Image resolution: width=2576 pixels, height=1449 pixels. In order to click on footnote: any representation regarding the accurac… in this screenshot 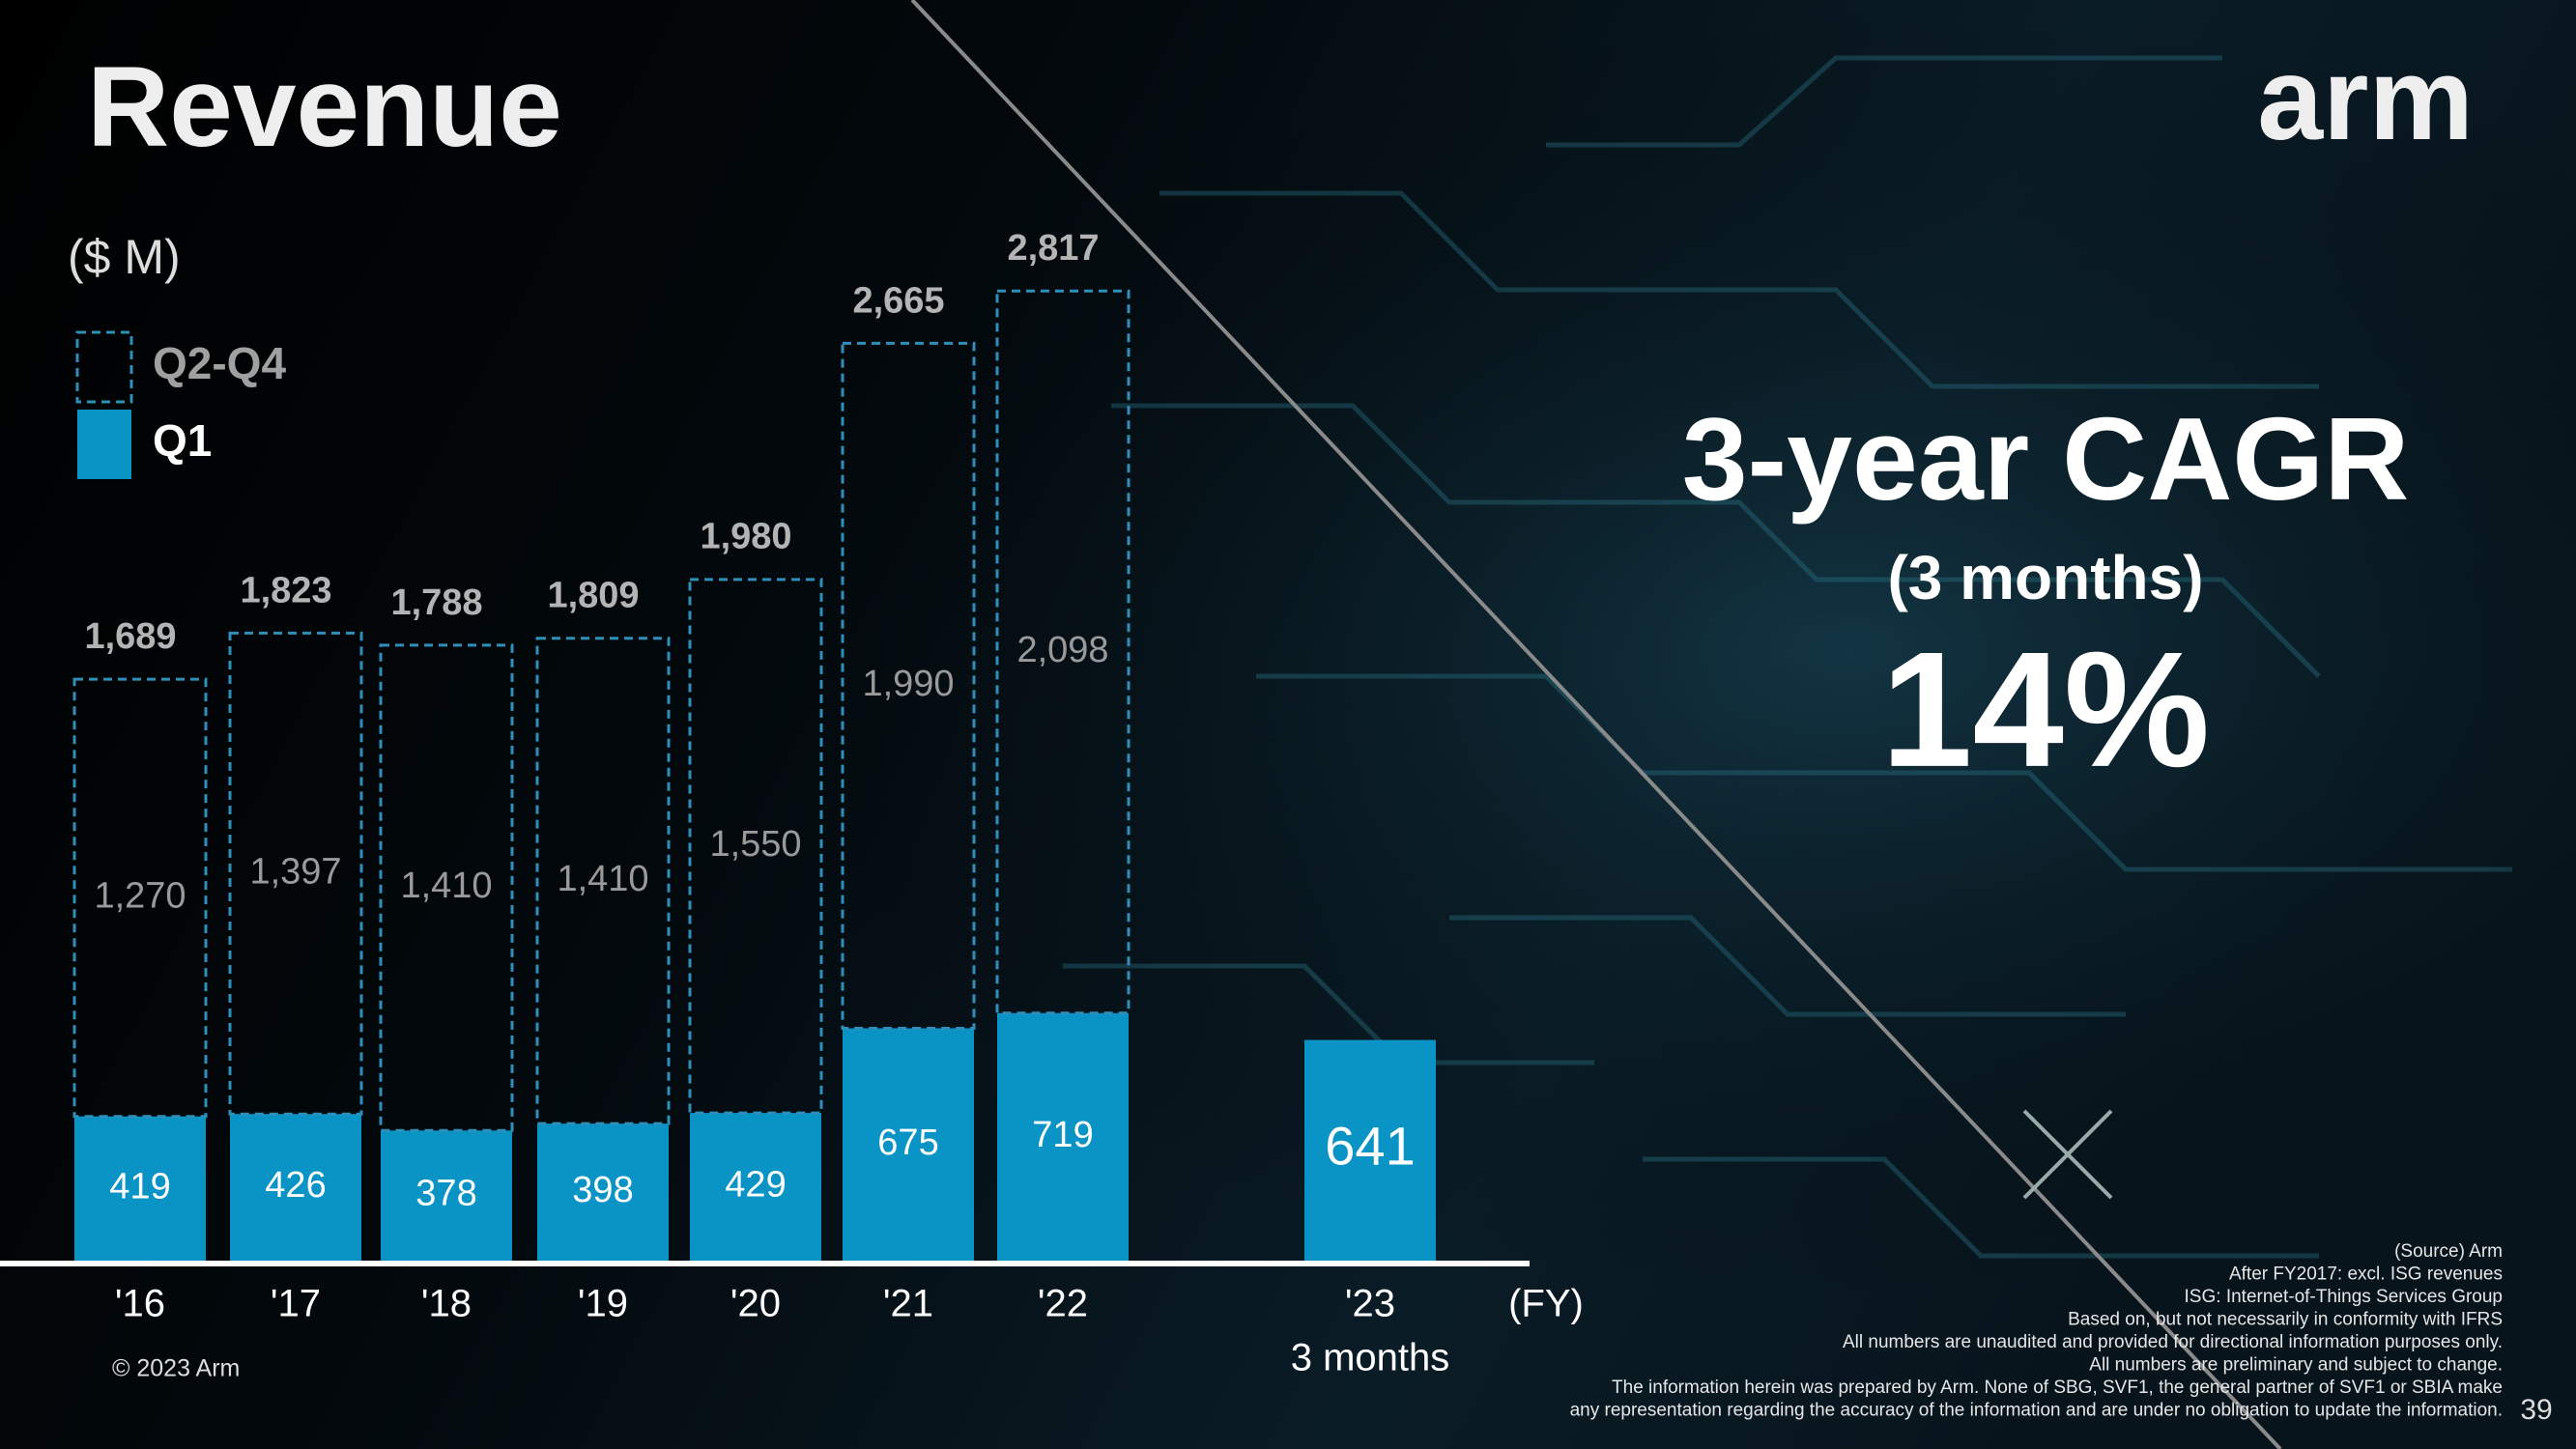, I will do `click(2037, 1411)`.